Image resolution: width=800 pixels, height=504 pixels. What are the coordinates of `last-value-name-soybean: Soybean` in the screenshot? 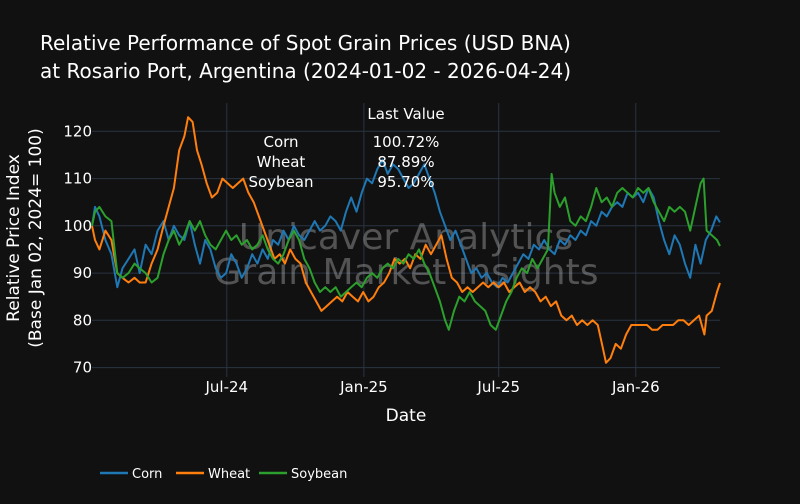 It's located at (280, 182).